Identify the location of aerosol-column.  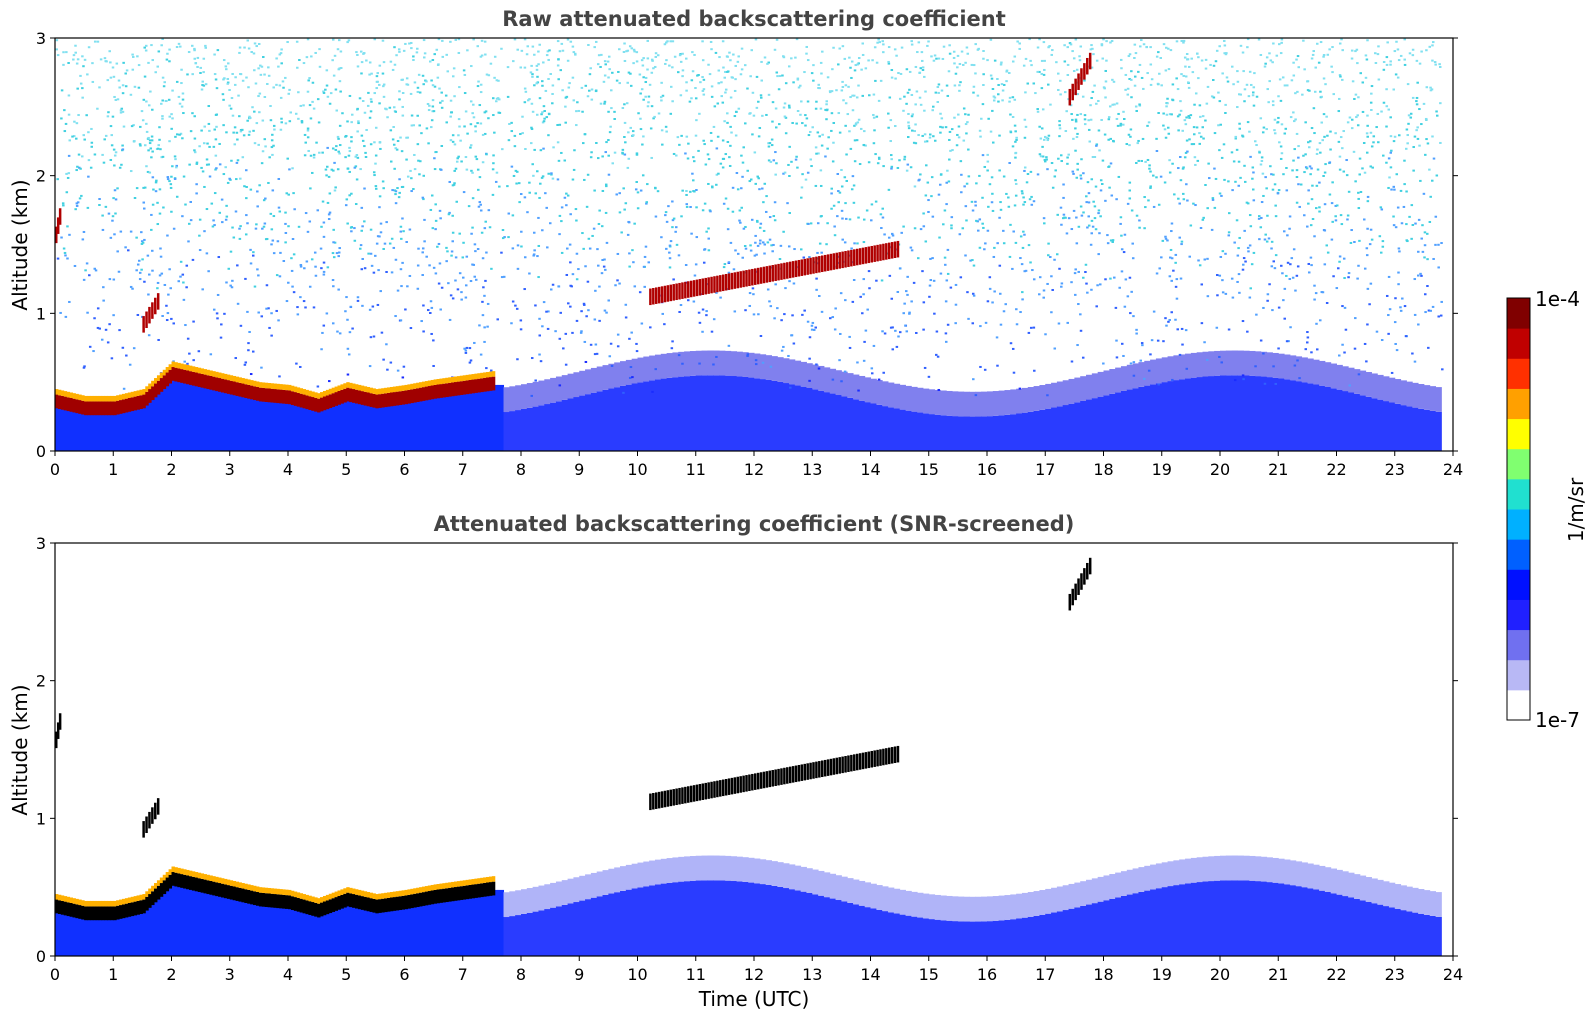
(1048, 429).